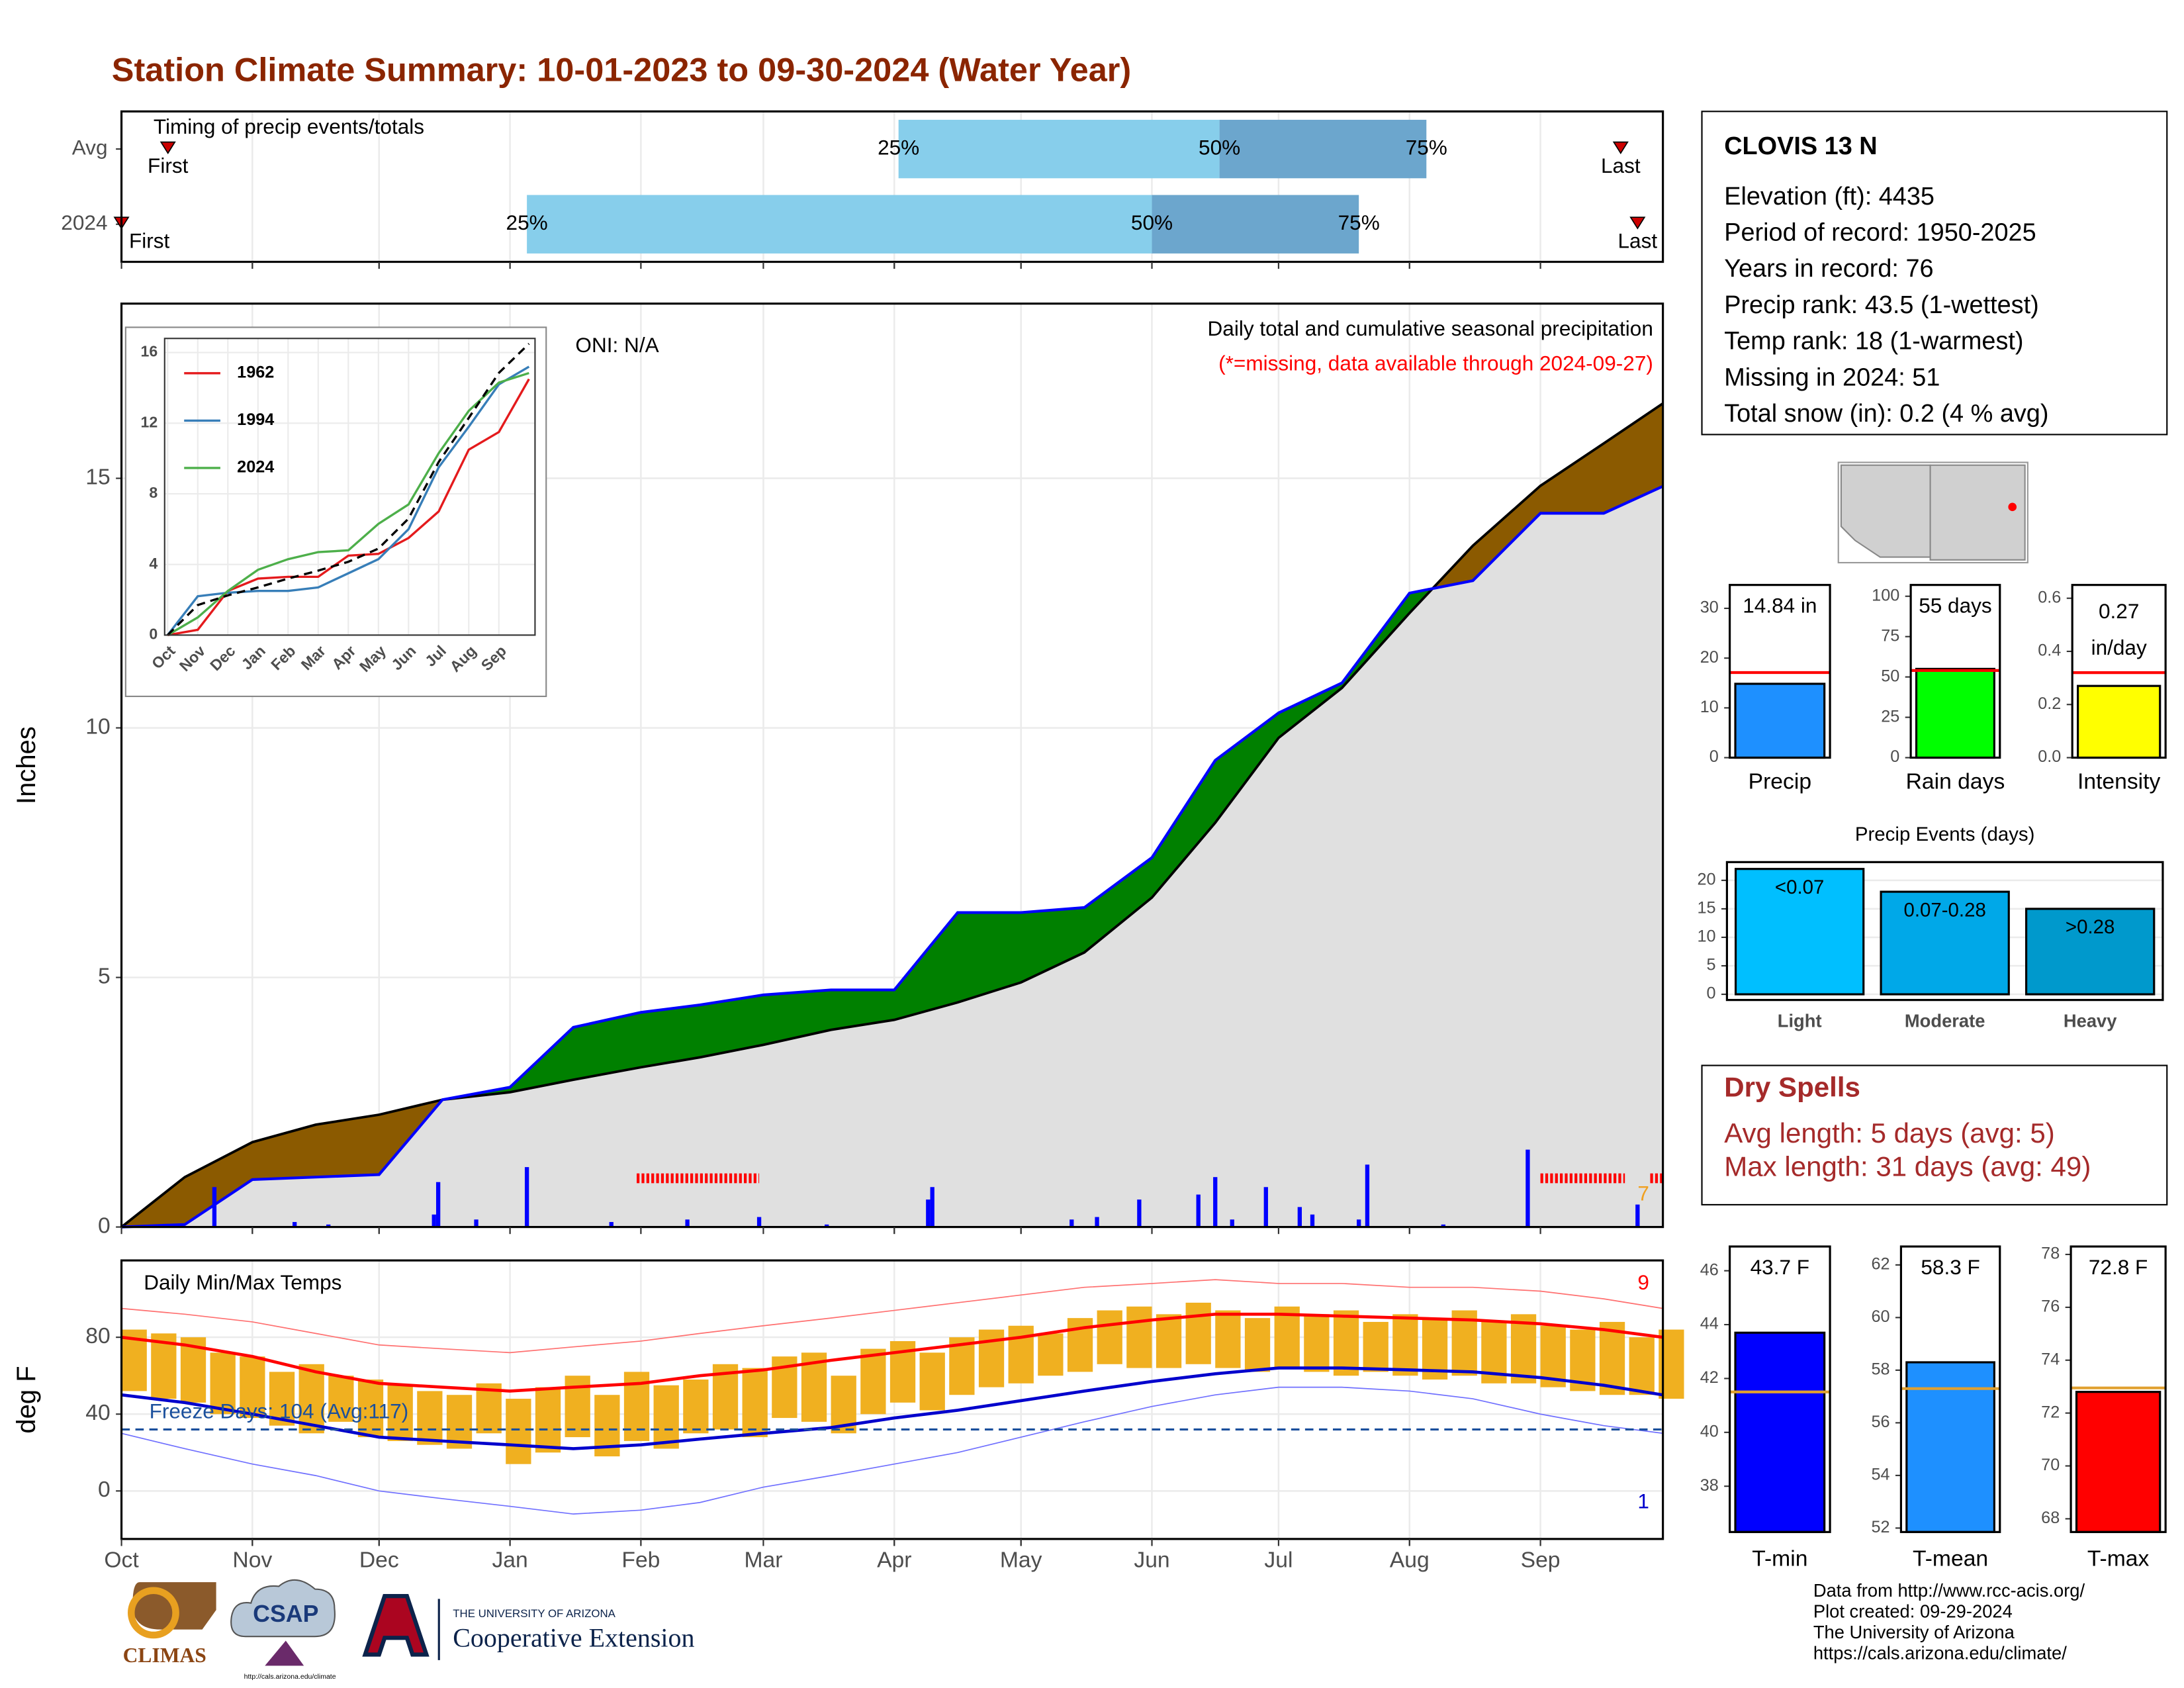 The width and height of the screenshot is (2184, 1688). What do you see at coordinates (2119, 647) in the screenshot?
I see `unit-label: in/day` at bounding box center [2119, 647].